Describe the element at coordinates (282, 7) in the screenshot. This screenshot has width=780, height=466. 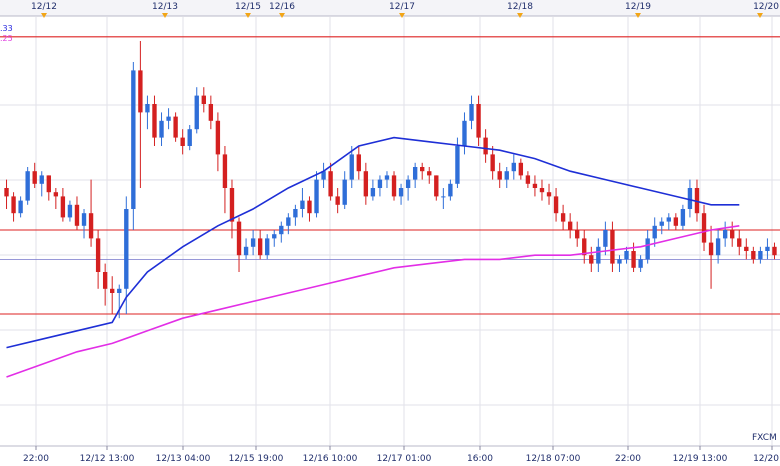
I see `date-marker-label: 12/16` at that location.